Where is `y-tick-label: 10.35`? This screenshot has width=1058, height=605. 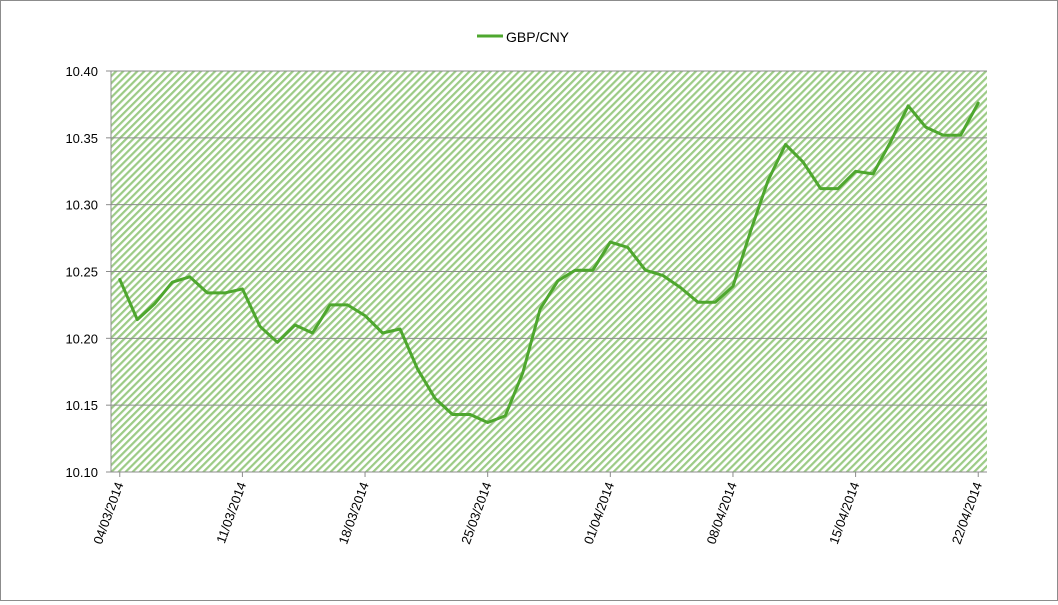
y-tick-label: 10.35 is located at coordinates (81, 138).